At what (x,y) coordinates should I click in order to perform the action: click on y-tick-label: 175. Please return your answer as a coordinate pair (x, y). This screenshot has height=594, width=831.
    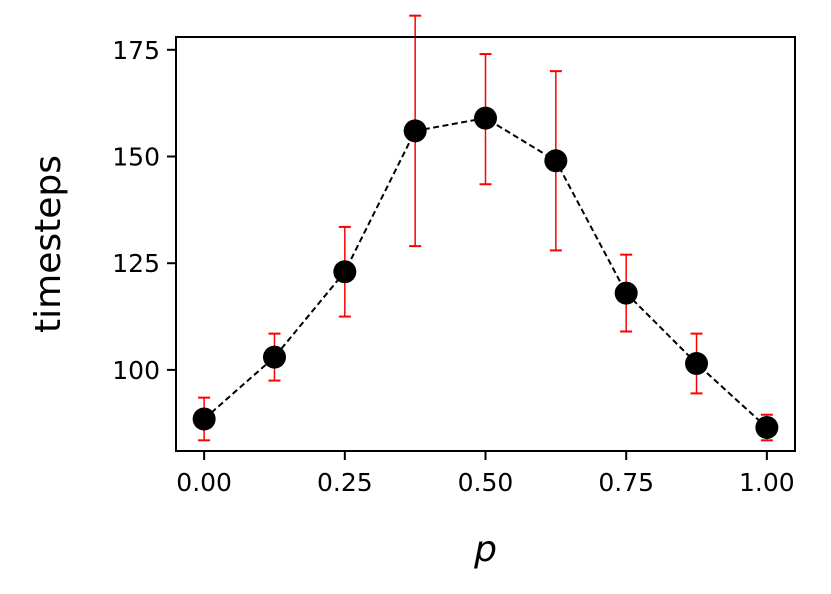
    Looking at the image, I should click on (136, 50).